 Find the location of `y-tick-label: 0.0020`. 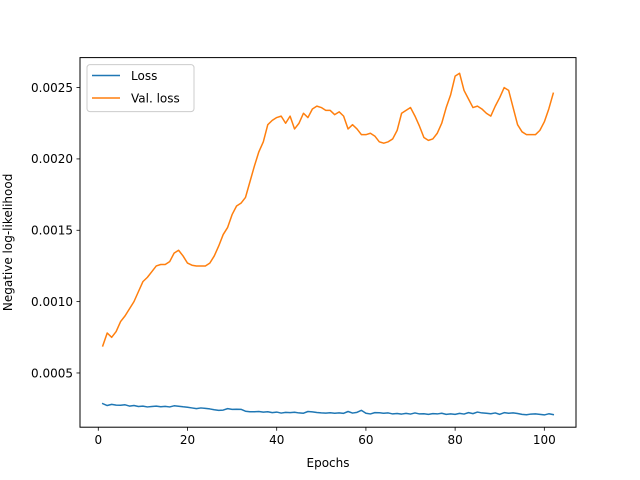

y-tick-label: 0.0020 is located at coordinates (52, 159).